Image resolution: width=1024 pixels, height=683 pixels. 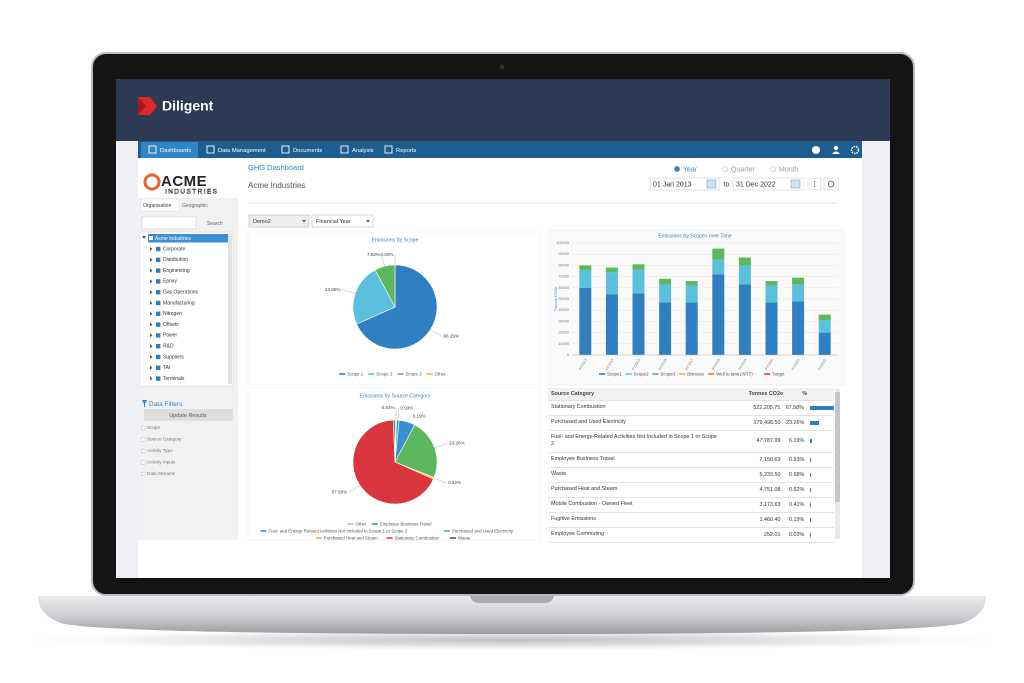 I want to click on filter-item: Scope, so click(x=153, y=427).